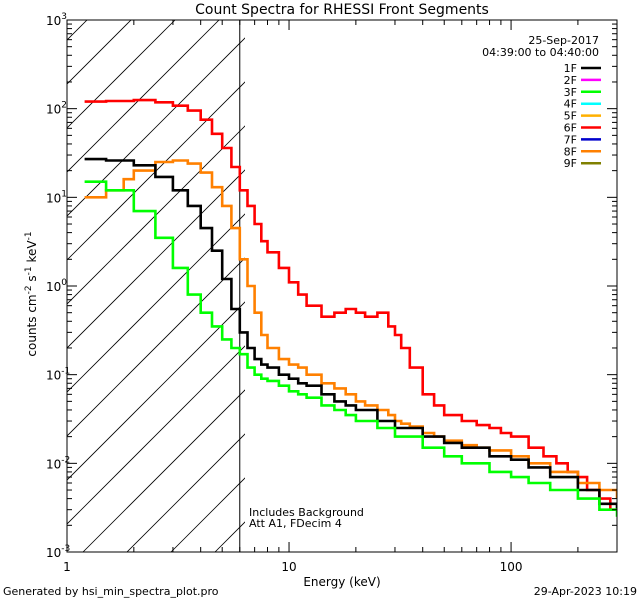 This screenshot has width=640, height=600. What do you see at coordinates (295, 523) in the screenshot?
I see `note-attenuator: Att A1, FDecim 4` at bounding box center [295, 523].